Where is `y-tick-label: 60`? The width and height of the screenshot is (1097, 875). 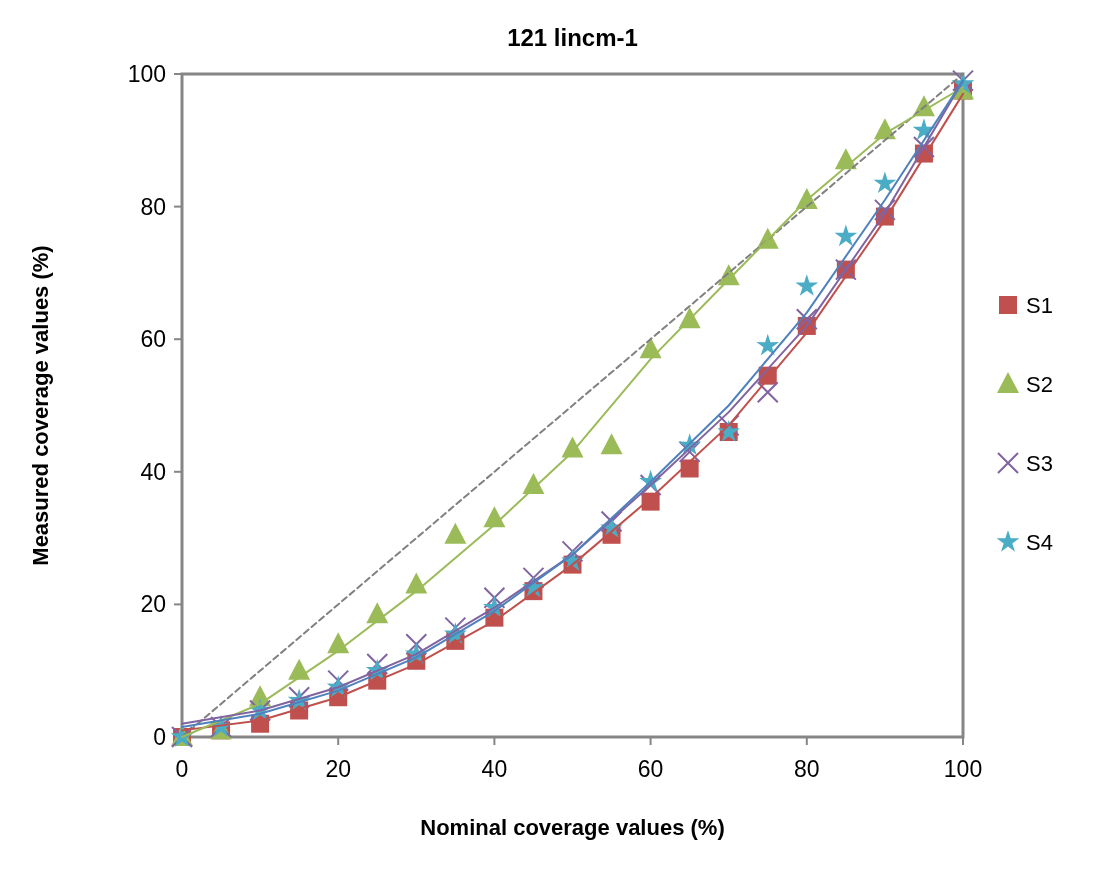
y-tick-label: 60 is located at coordinates (153, 339).